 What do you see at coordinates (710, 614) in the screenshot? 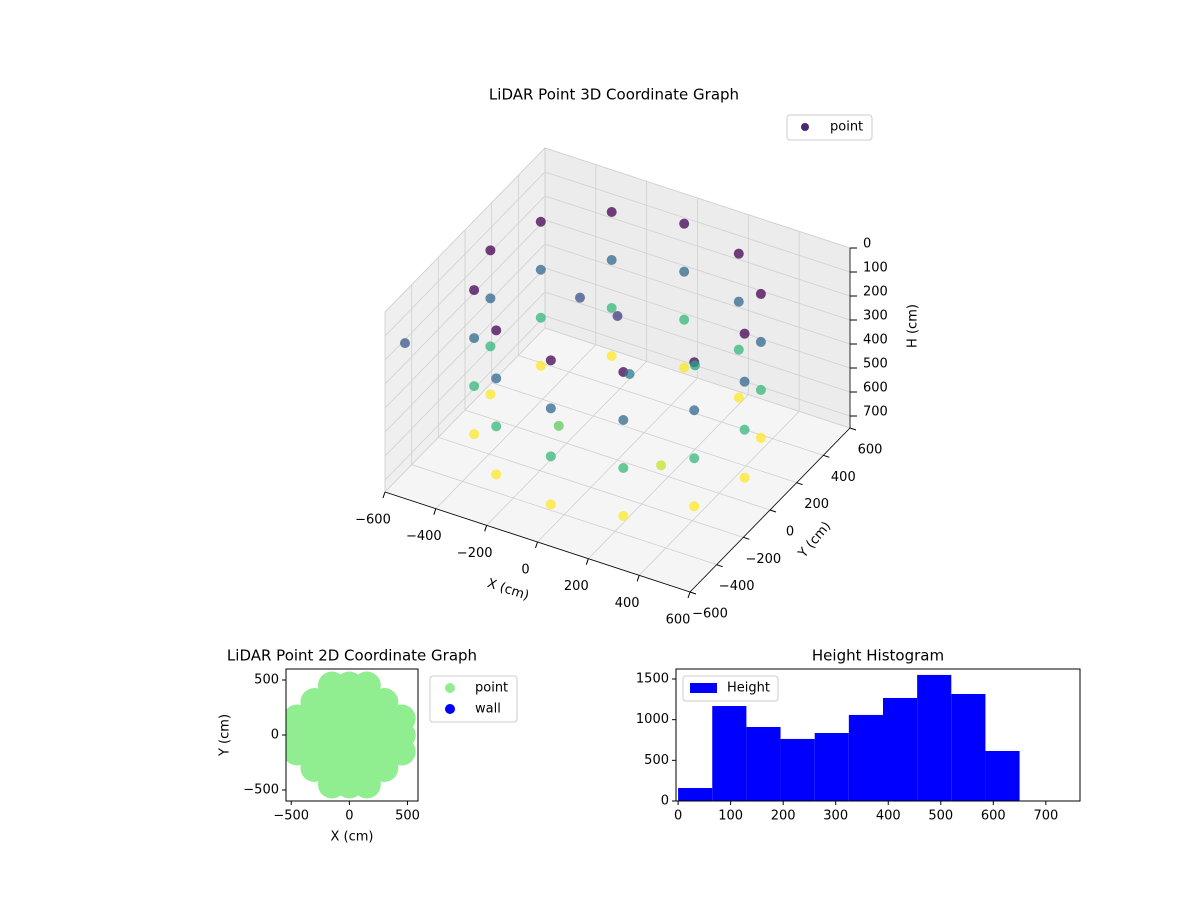
I see `y-tick-label: −600` at bounding box center [710, 614].